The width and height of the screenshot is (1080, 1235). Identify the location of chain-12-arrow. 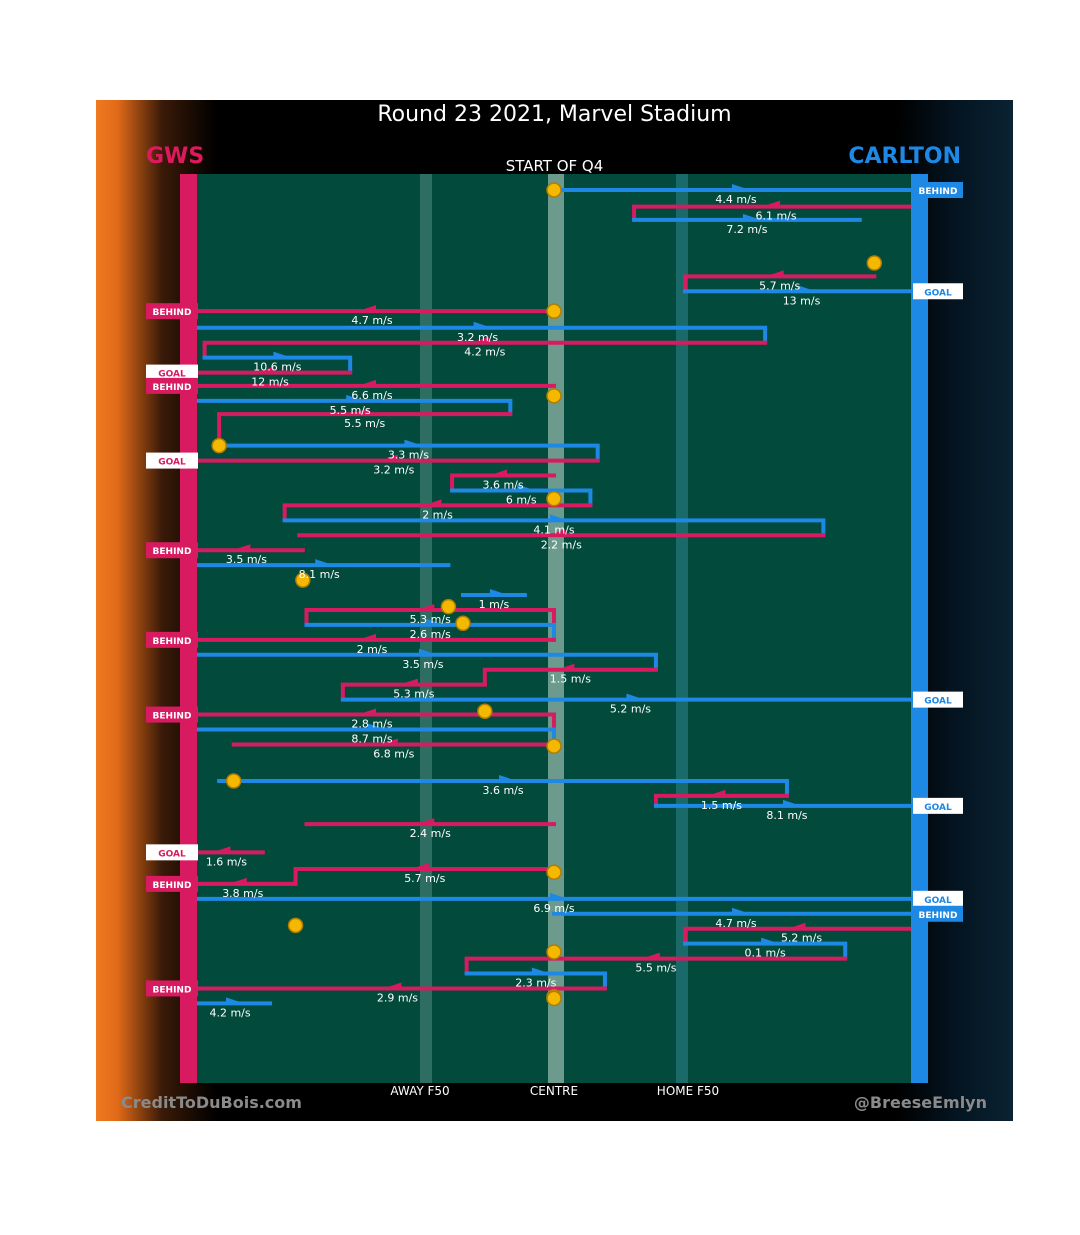
(359, 412).